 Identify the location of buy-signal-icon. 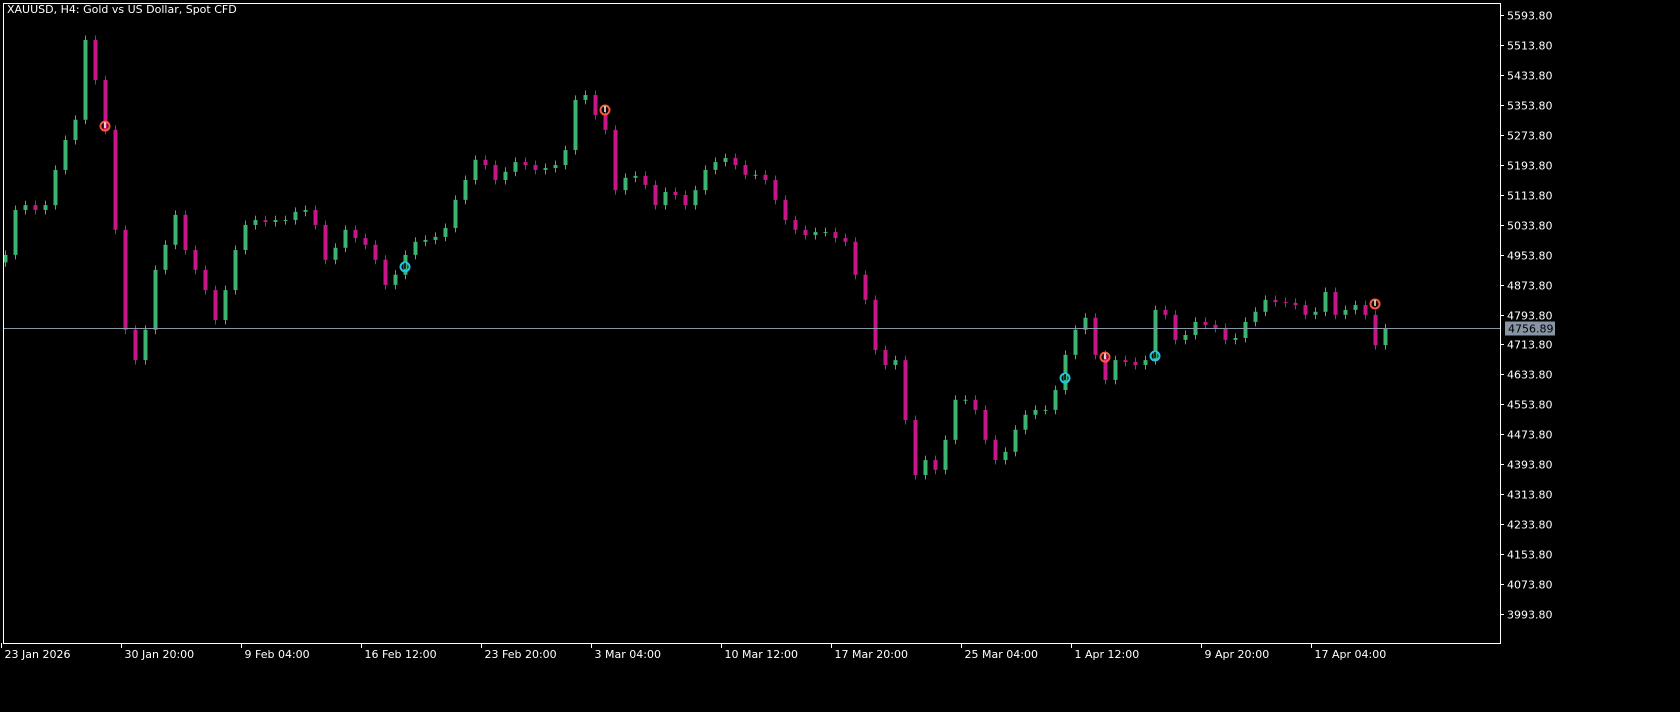
(405, 267).